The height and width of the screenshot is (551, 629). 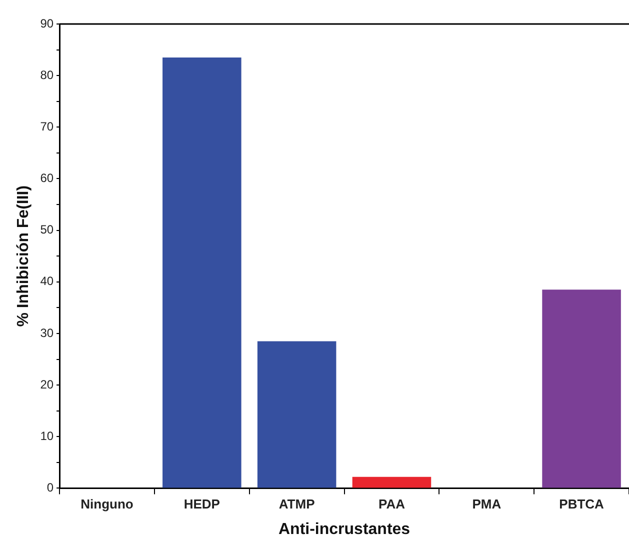 What do you see at coordinates (50, 487) in the screenshot?
I see `y-tick-label: 0` at bounding box center [50, 487].